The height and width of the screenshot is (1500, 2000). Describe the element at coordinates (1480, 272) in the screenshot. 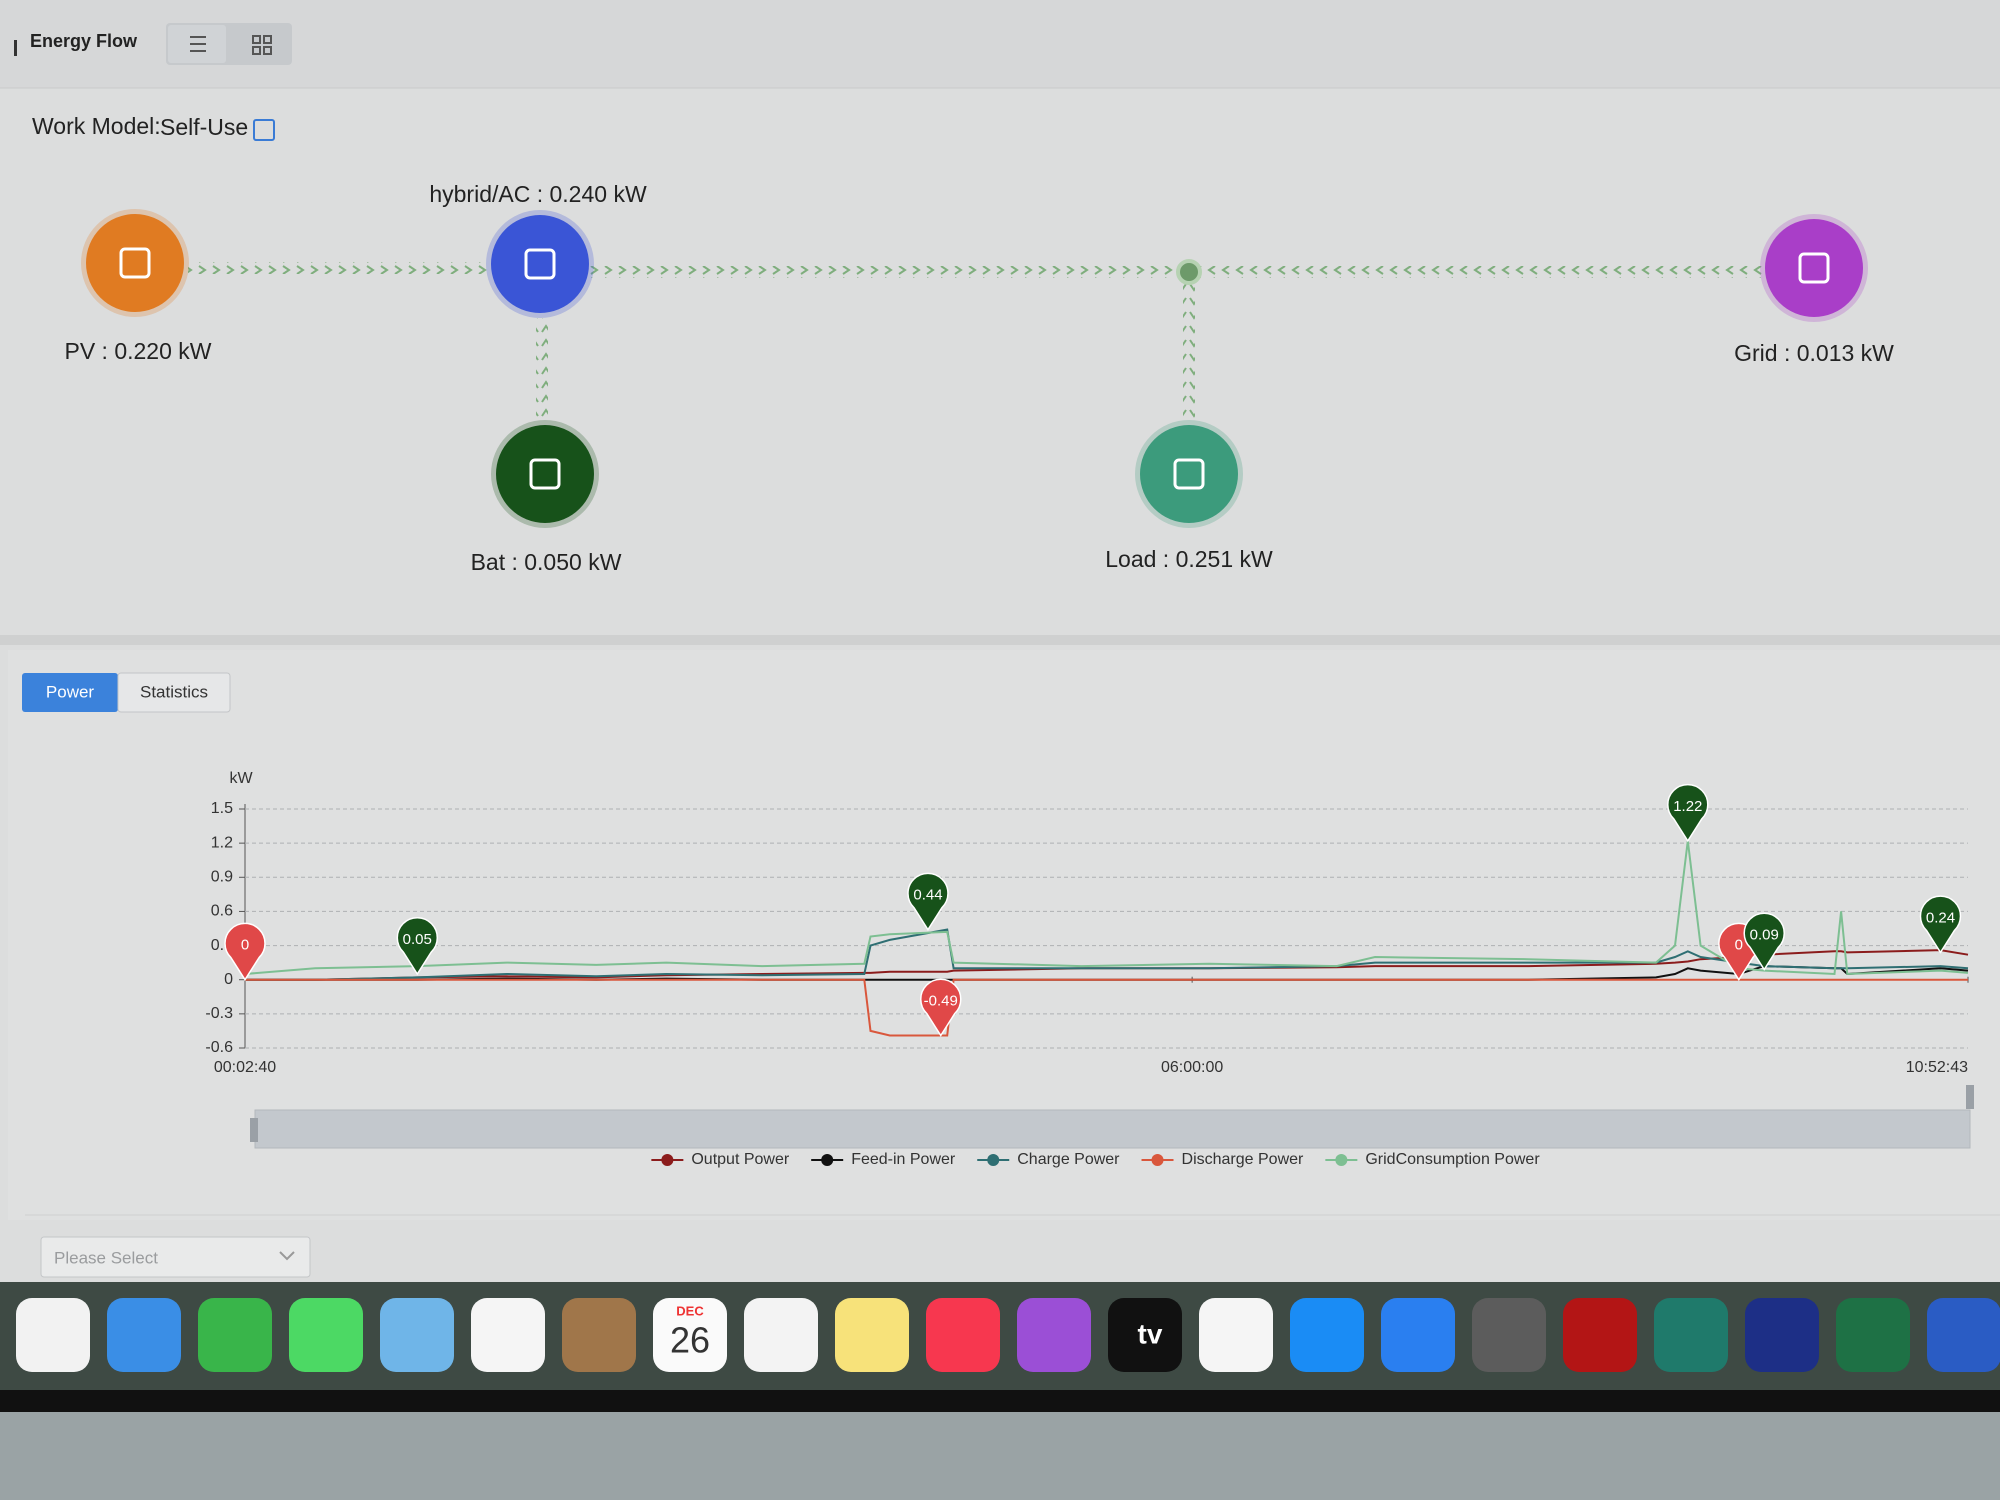

I see `flow-grid-junction` at that location.